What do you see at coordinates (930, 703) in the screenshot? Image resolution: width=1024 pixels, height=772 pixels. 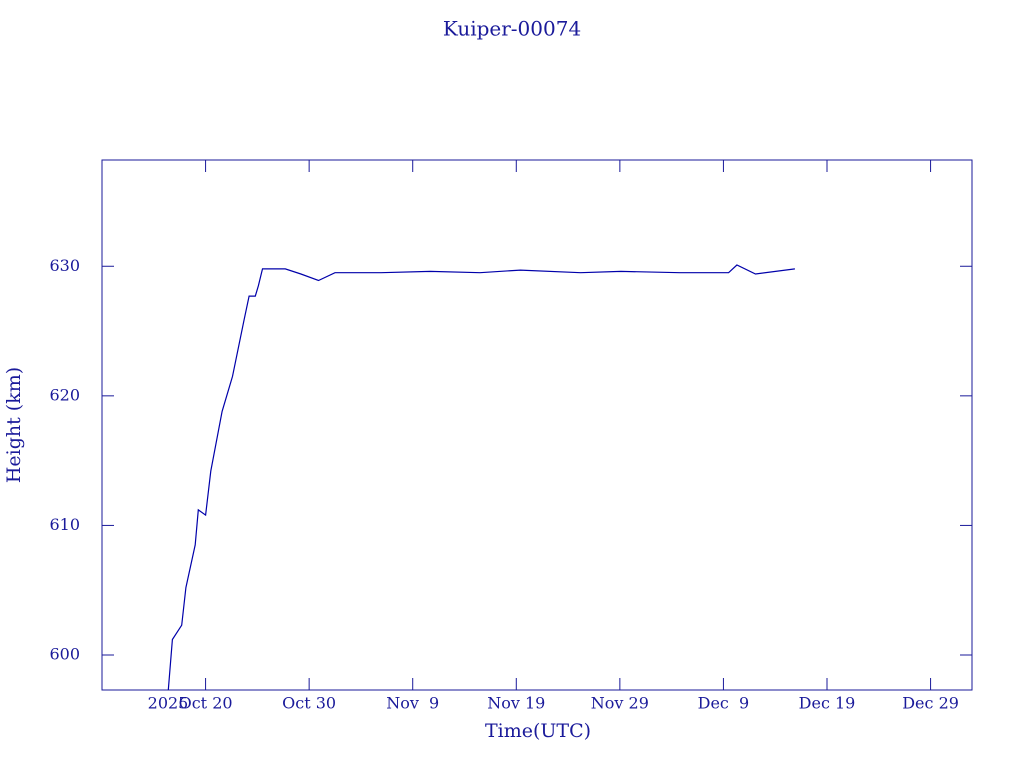 I see `x-tick-label: Dec 29` at bounding box center [930, 703].